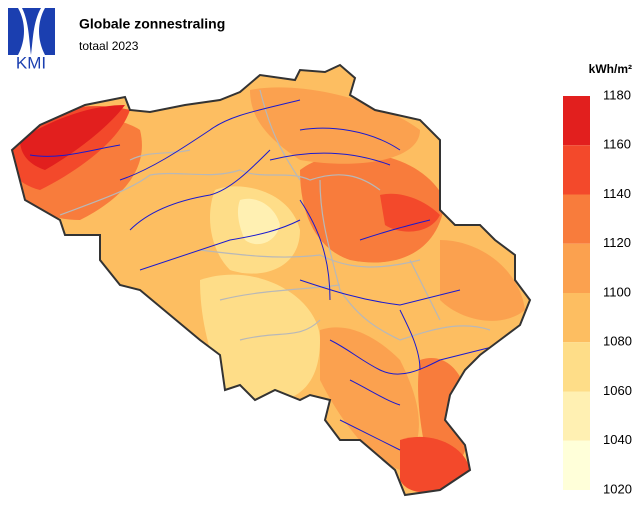  I want to click on logo: KMI, so click(31, 40).